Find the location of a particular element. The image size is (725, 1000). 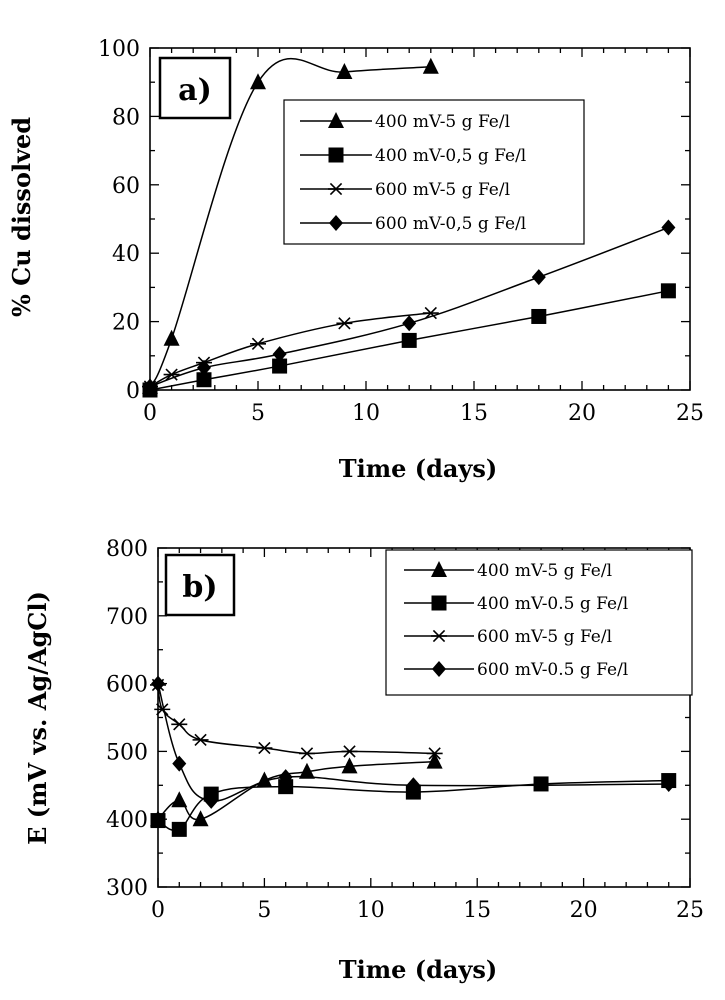

panel-a-legend-label-3: 600 mV-5 g Fe/l is located at coordinates (442, 190).